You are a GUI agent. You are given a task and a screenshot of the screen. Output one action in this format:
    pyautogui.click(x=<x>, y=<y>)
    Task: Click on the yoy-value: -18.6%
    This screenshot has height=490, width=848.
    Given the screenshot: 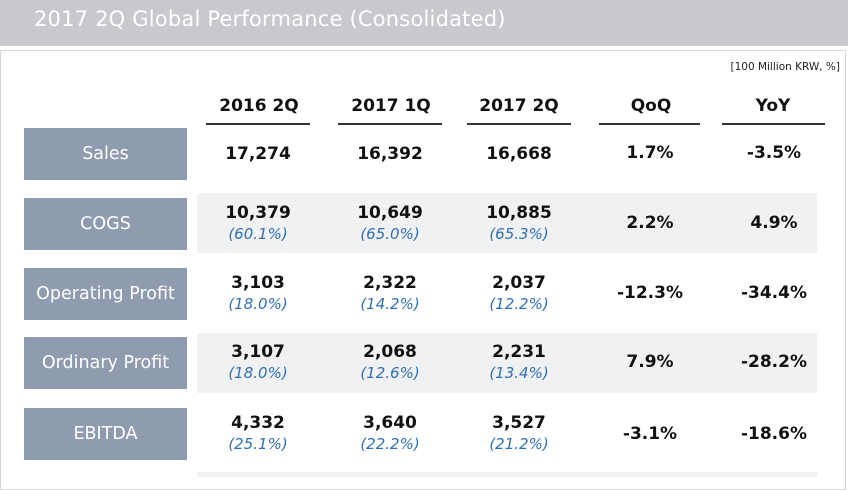 What is the action you would take?
    pyautogui.click(x=774, y=434)
    